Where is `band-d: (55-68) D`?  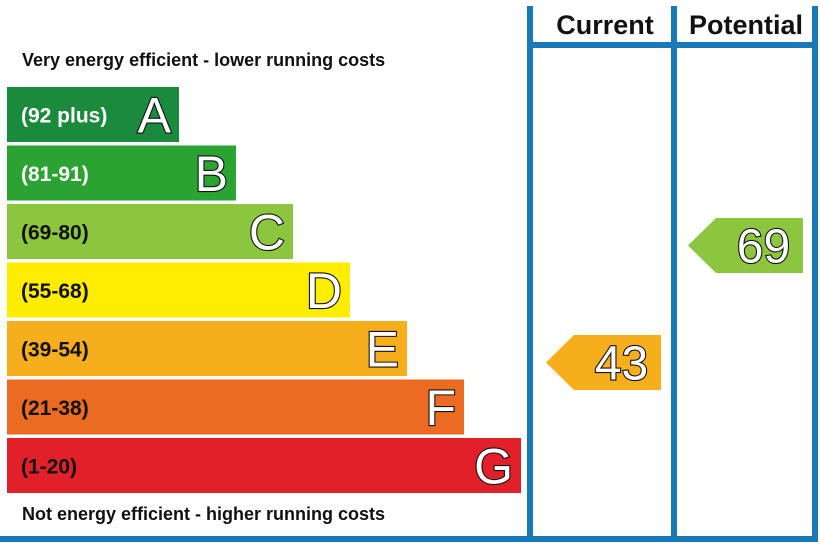 band-d: (55-68) D is located at coordinates (178, 291).